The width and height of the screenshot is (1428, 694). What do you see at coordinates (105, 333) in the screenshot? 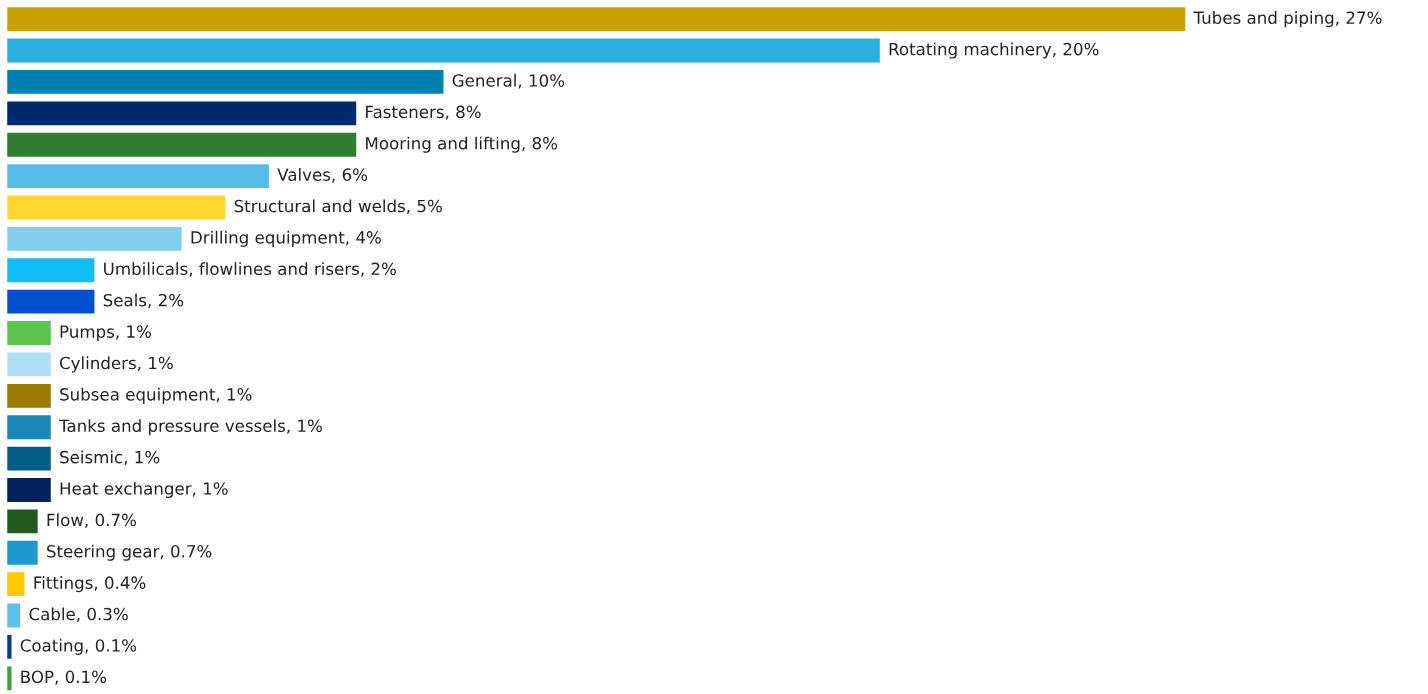
I see `data-label: Pumps, 1%` at bounding box center [105, 333].